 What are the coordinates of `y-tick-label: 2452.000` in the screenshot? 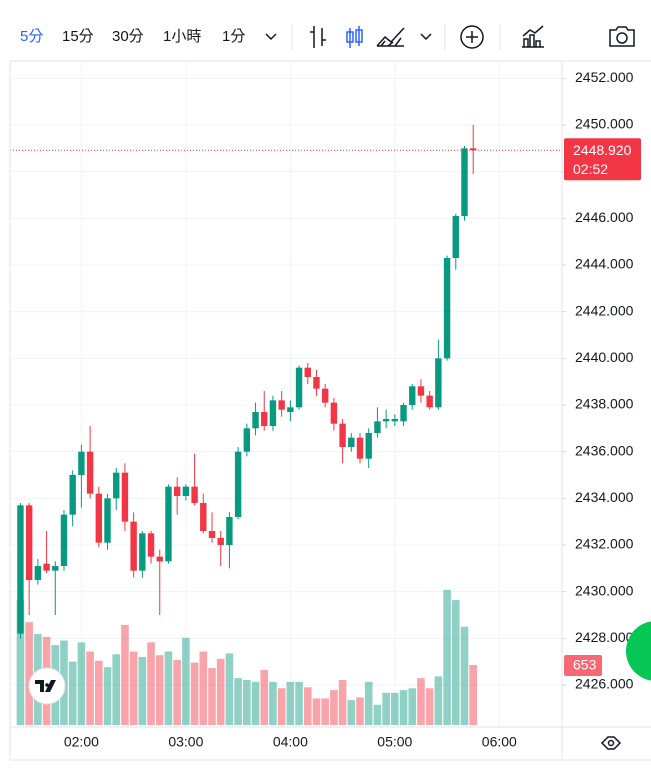 It's located at (604, 77).